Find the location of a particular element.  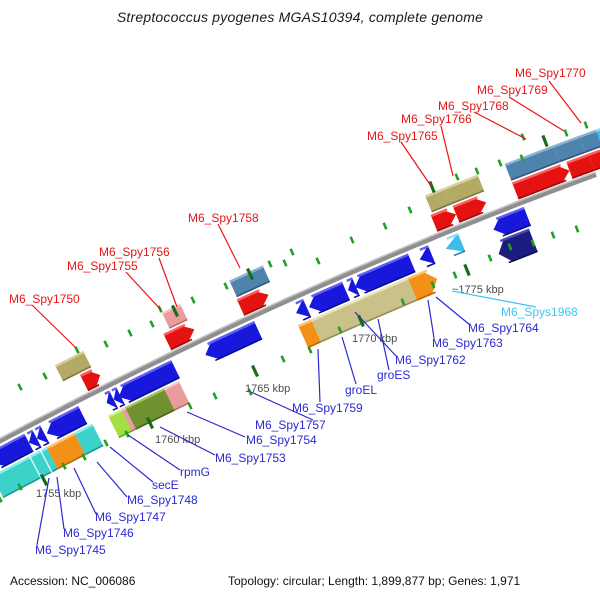

gene-label: groES is located at coordinates (393, 375).